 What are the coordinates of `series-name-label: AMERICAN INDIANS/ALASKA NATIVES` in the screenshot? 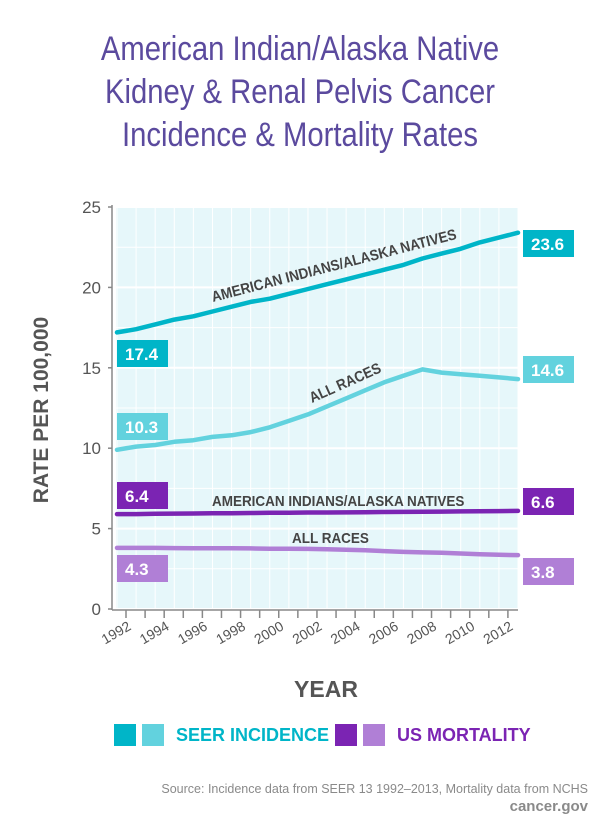 It's located at (338, 501).